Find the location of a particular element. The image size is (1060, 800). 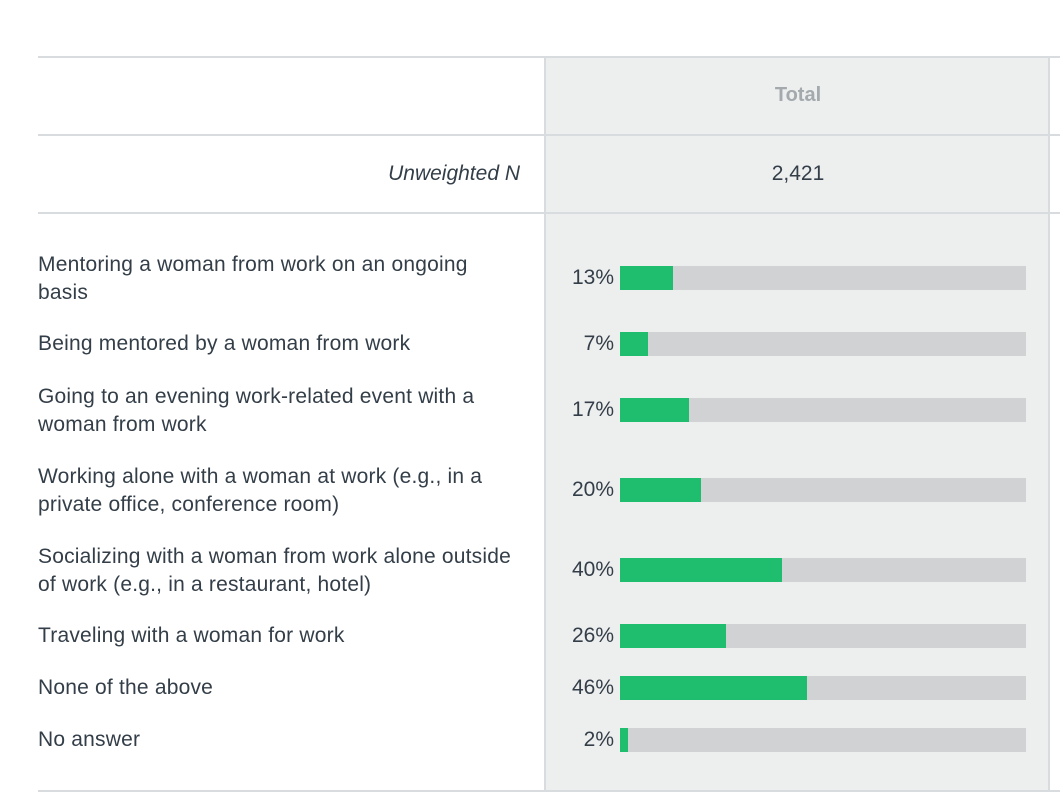

header-divider is located at coordinates (549, 135).